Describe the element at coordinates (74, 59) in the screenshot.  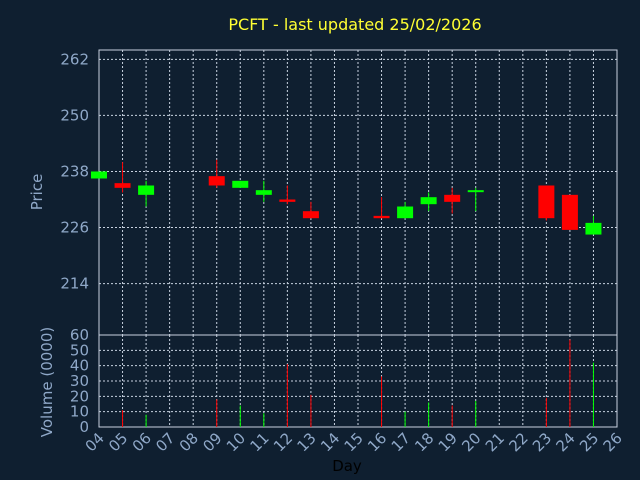
I see `price-tick-label: 262` at that location.